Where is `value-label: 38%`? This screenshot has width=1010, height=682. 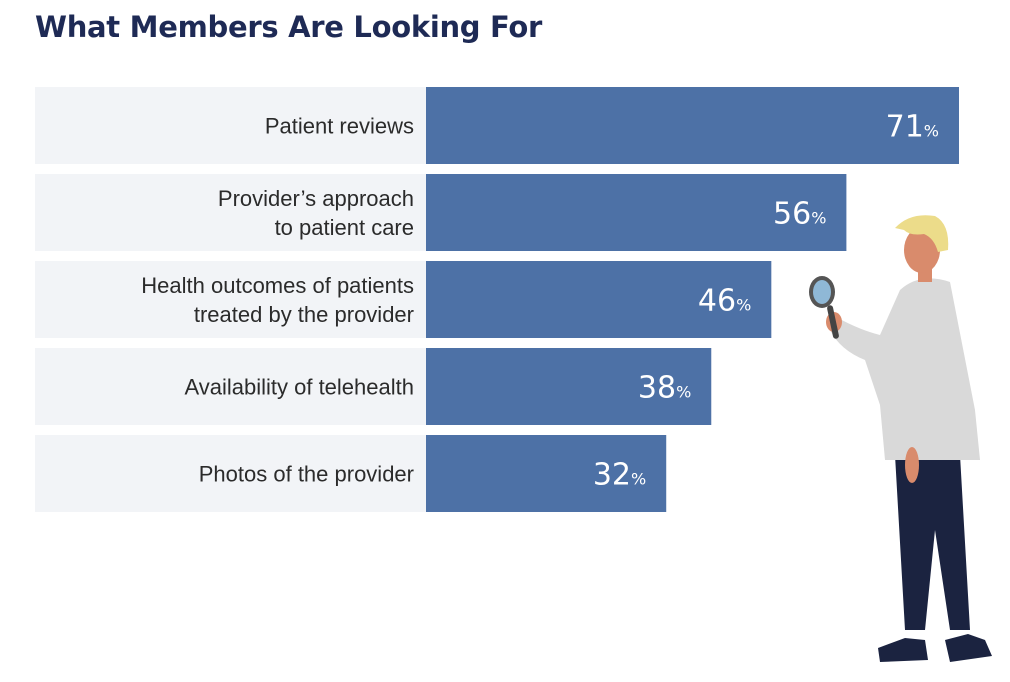
value-label: 38% is located at coordinates (664, 388).